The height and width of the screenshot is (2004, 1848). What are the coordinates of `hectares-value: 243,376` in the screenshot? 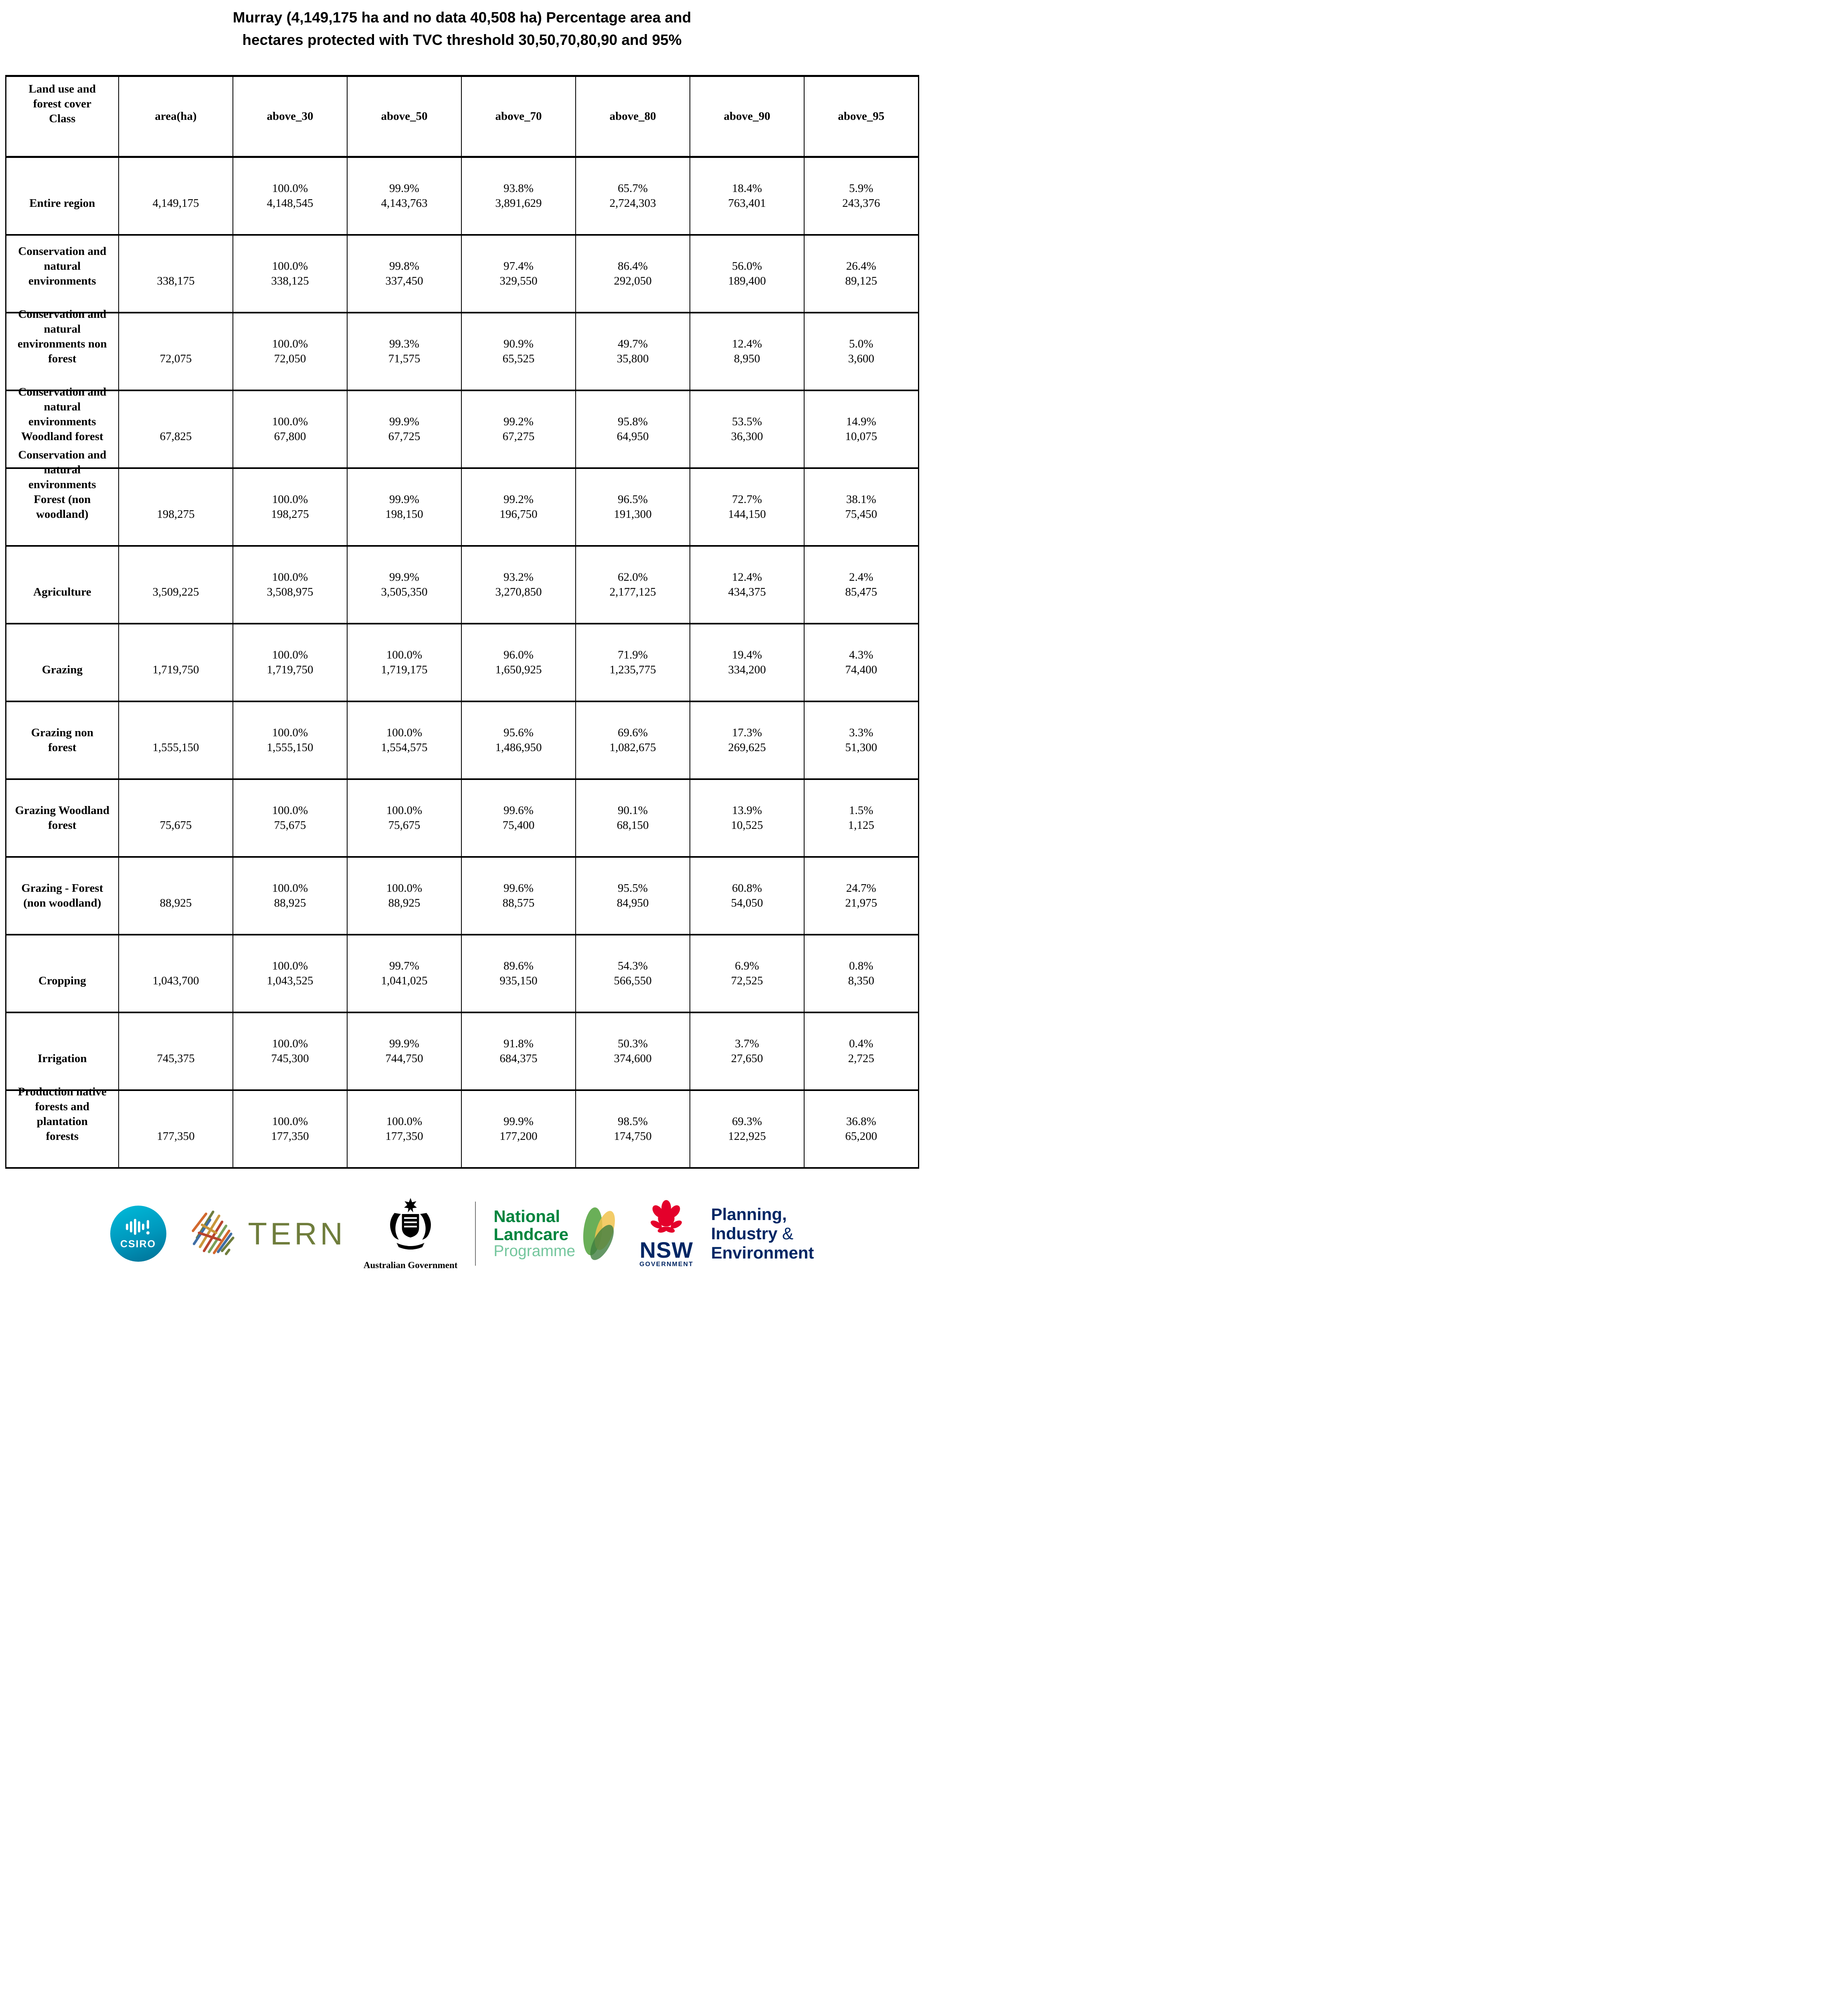 It's located at (861, 203).